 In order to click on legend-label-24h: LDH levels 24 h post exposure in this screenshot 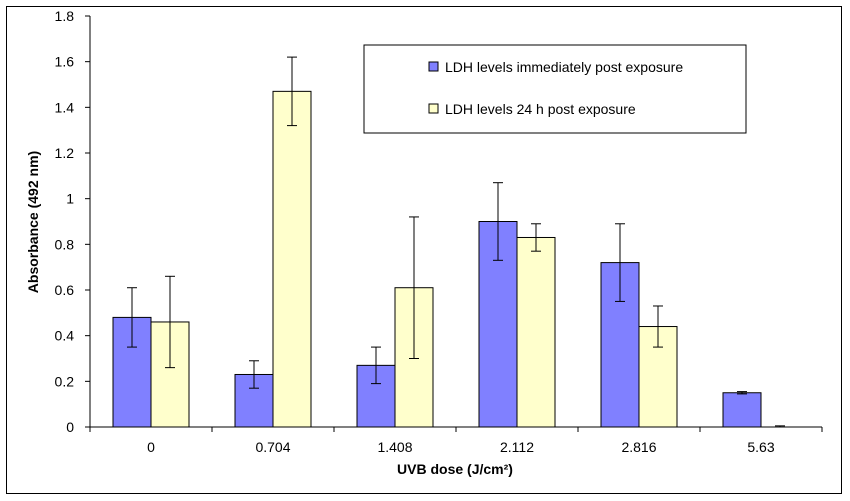, I will do `click(540, 109)`.